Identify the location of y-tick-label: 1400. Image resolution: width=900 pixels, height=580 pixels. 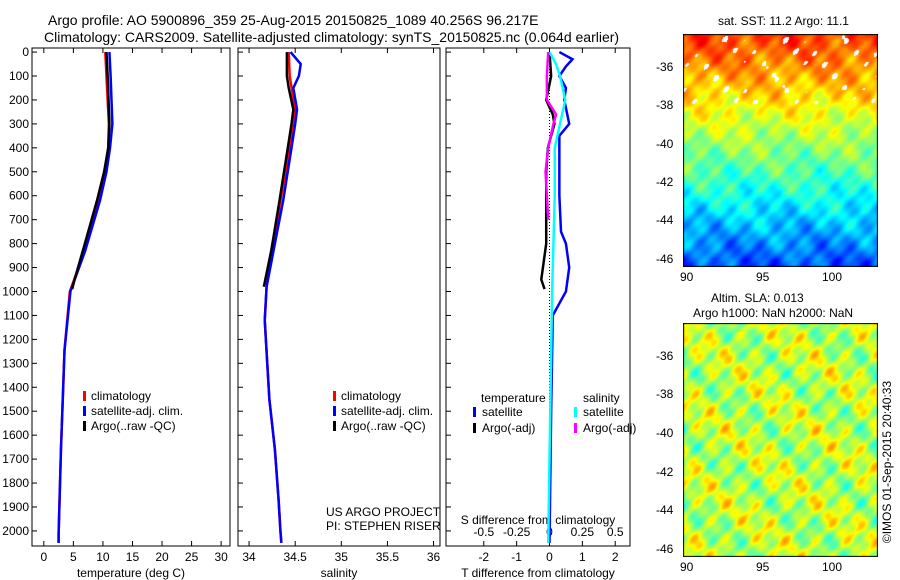
(15, 387).